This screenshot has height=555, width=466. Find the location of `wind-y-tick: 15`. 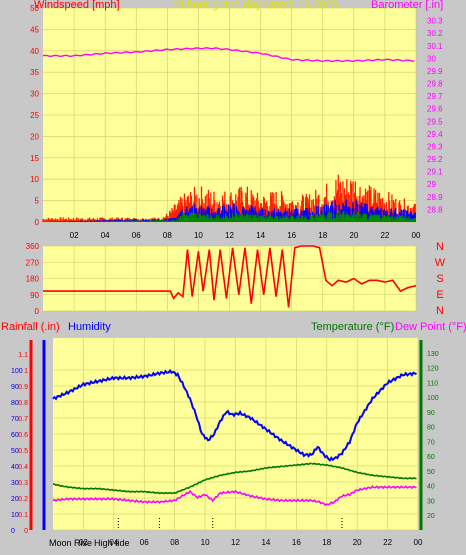

wind-y-tick: 15 is located at coordinates (34, 158).